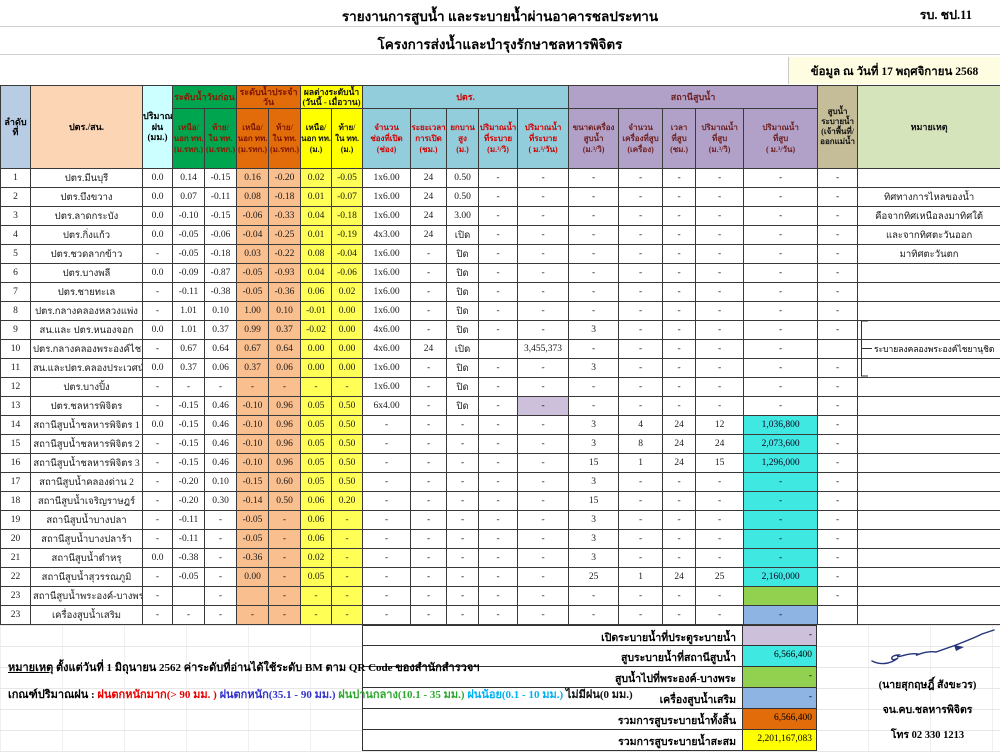 Image resolution: width=1000 pixels, height=752 pixels. Describe the element at coordinates (86, 615) in the screenshot. I see `cell: เครื่องสูบน้ำเสริม` at that location.